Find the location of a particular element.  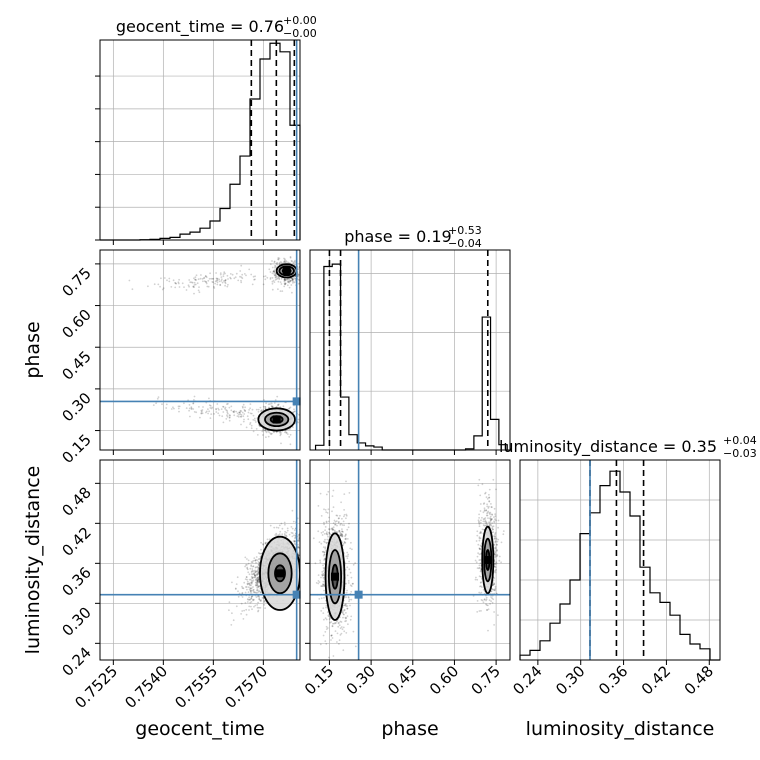

scatter-phase-vs-luminosity-distance-xtick-label-3: 0.60 is located at coordinates (444, 680).